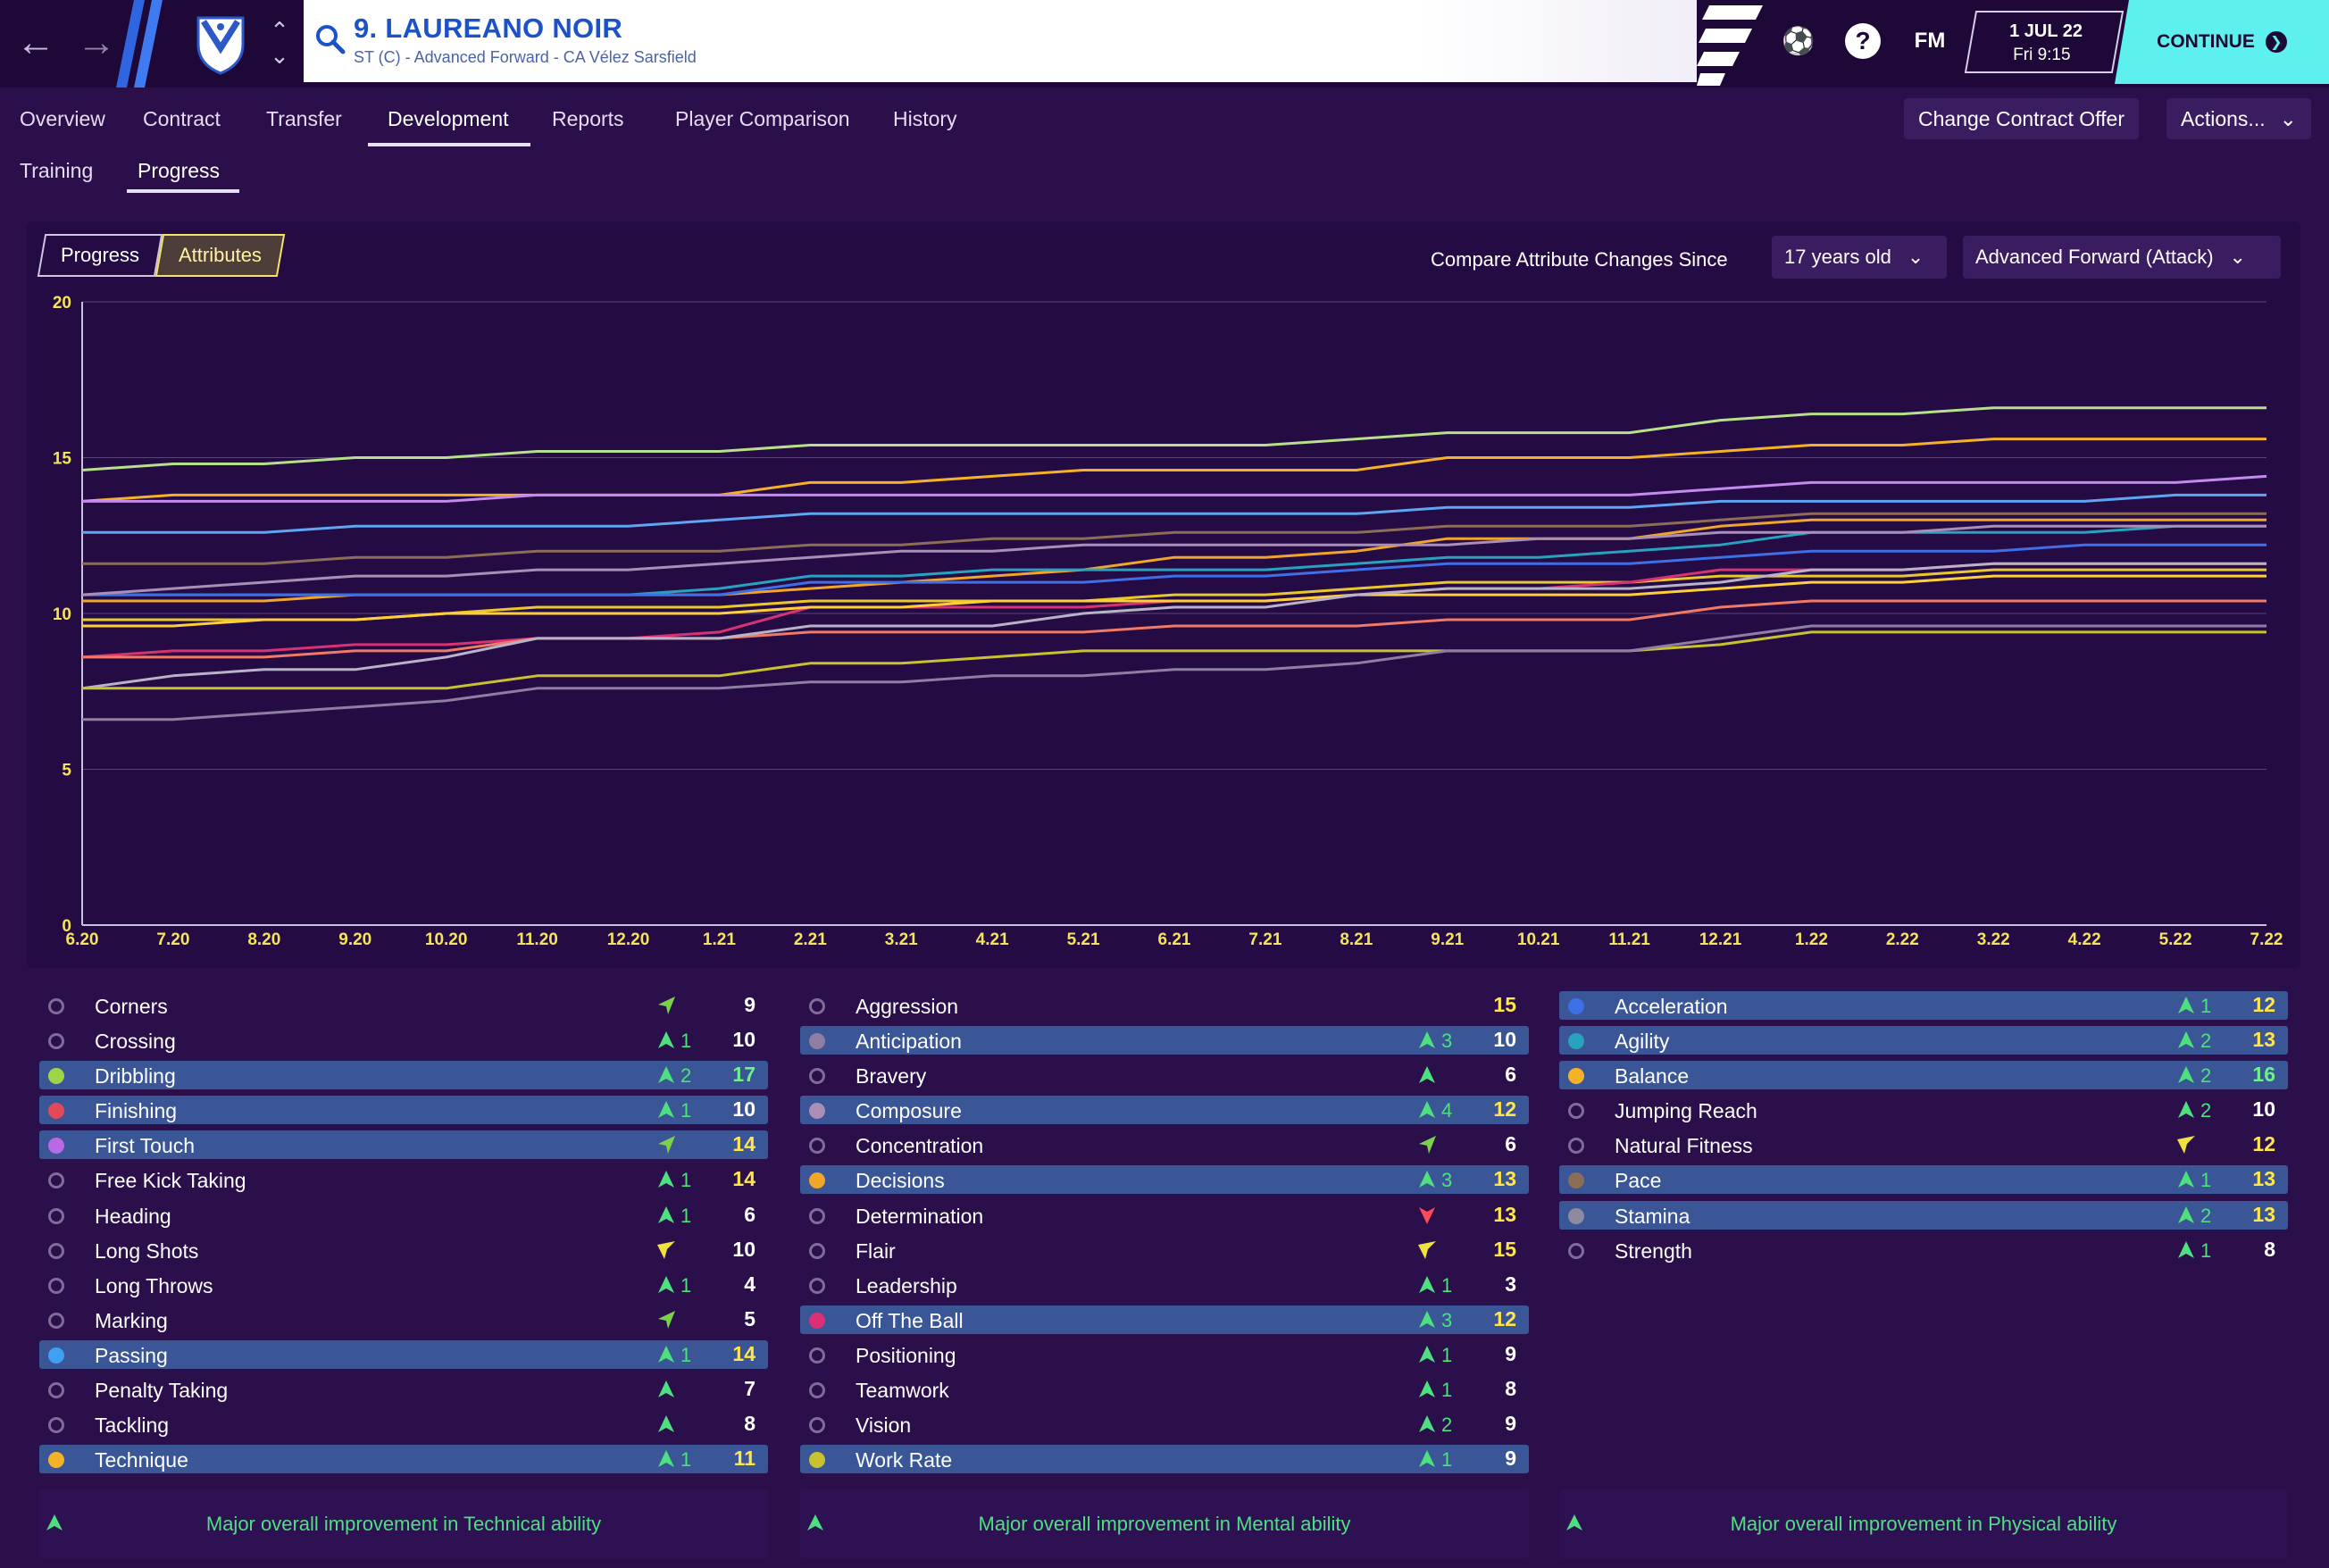 Image resolution: width=2329 pixels, height=1568 pixels. I want to click on tab-player-comparison: Player Comparison, so click(762, 118).